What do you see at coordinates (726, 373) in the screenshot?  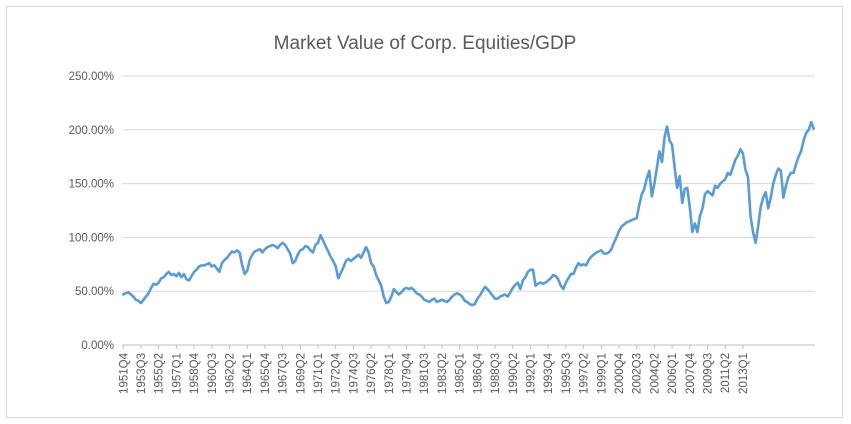 I see `x-tick-label: 2011Q2` at bounding box center [726, 373].